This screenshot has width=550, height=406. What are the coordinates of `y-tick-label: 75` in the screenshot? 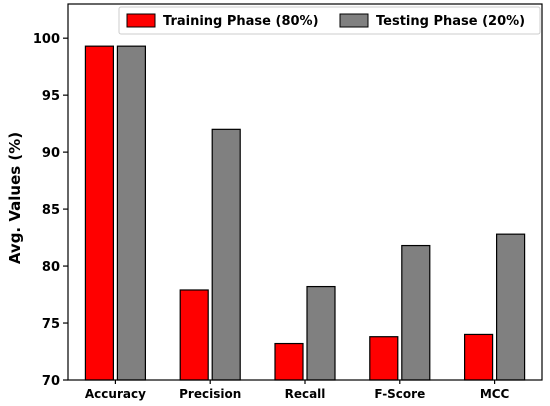 It's located at (51, 324).